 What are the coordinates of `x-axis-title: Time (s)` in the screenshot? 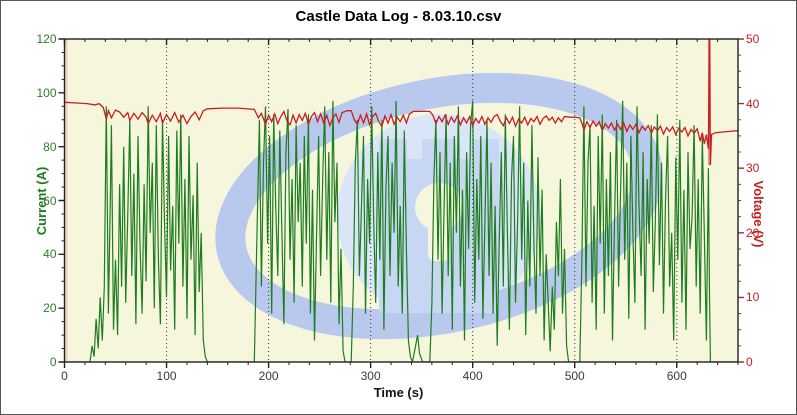 It's located at (398, 392).